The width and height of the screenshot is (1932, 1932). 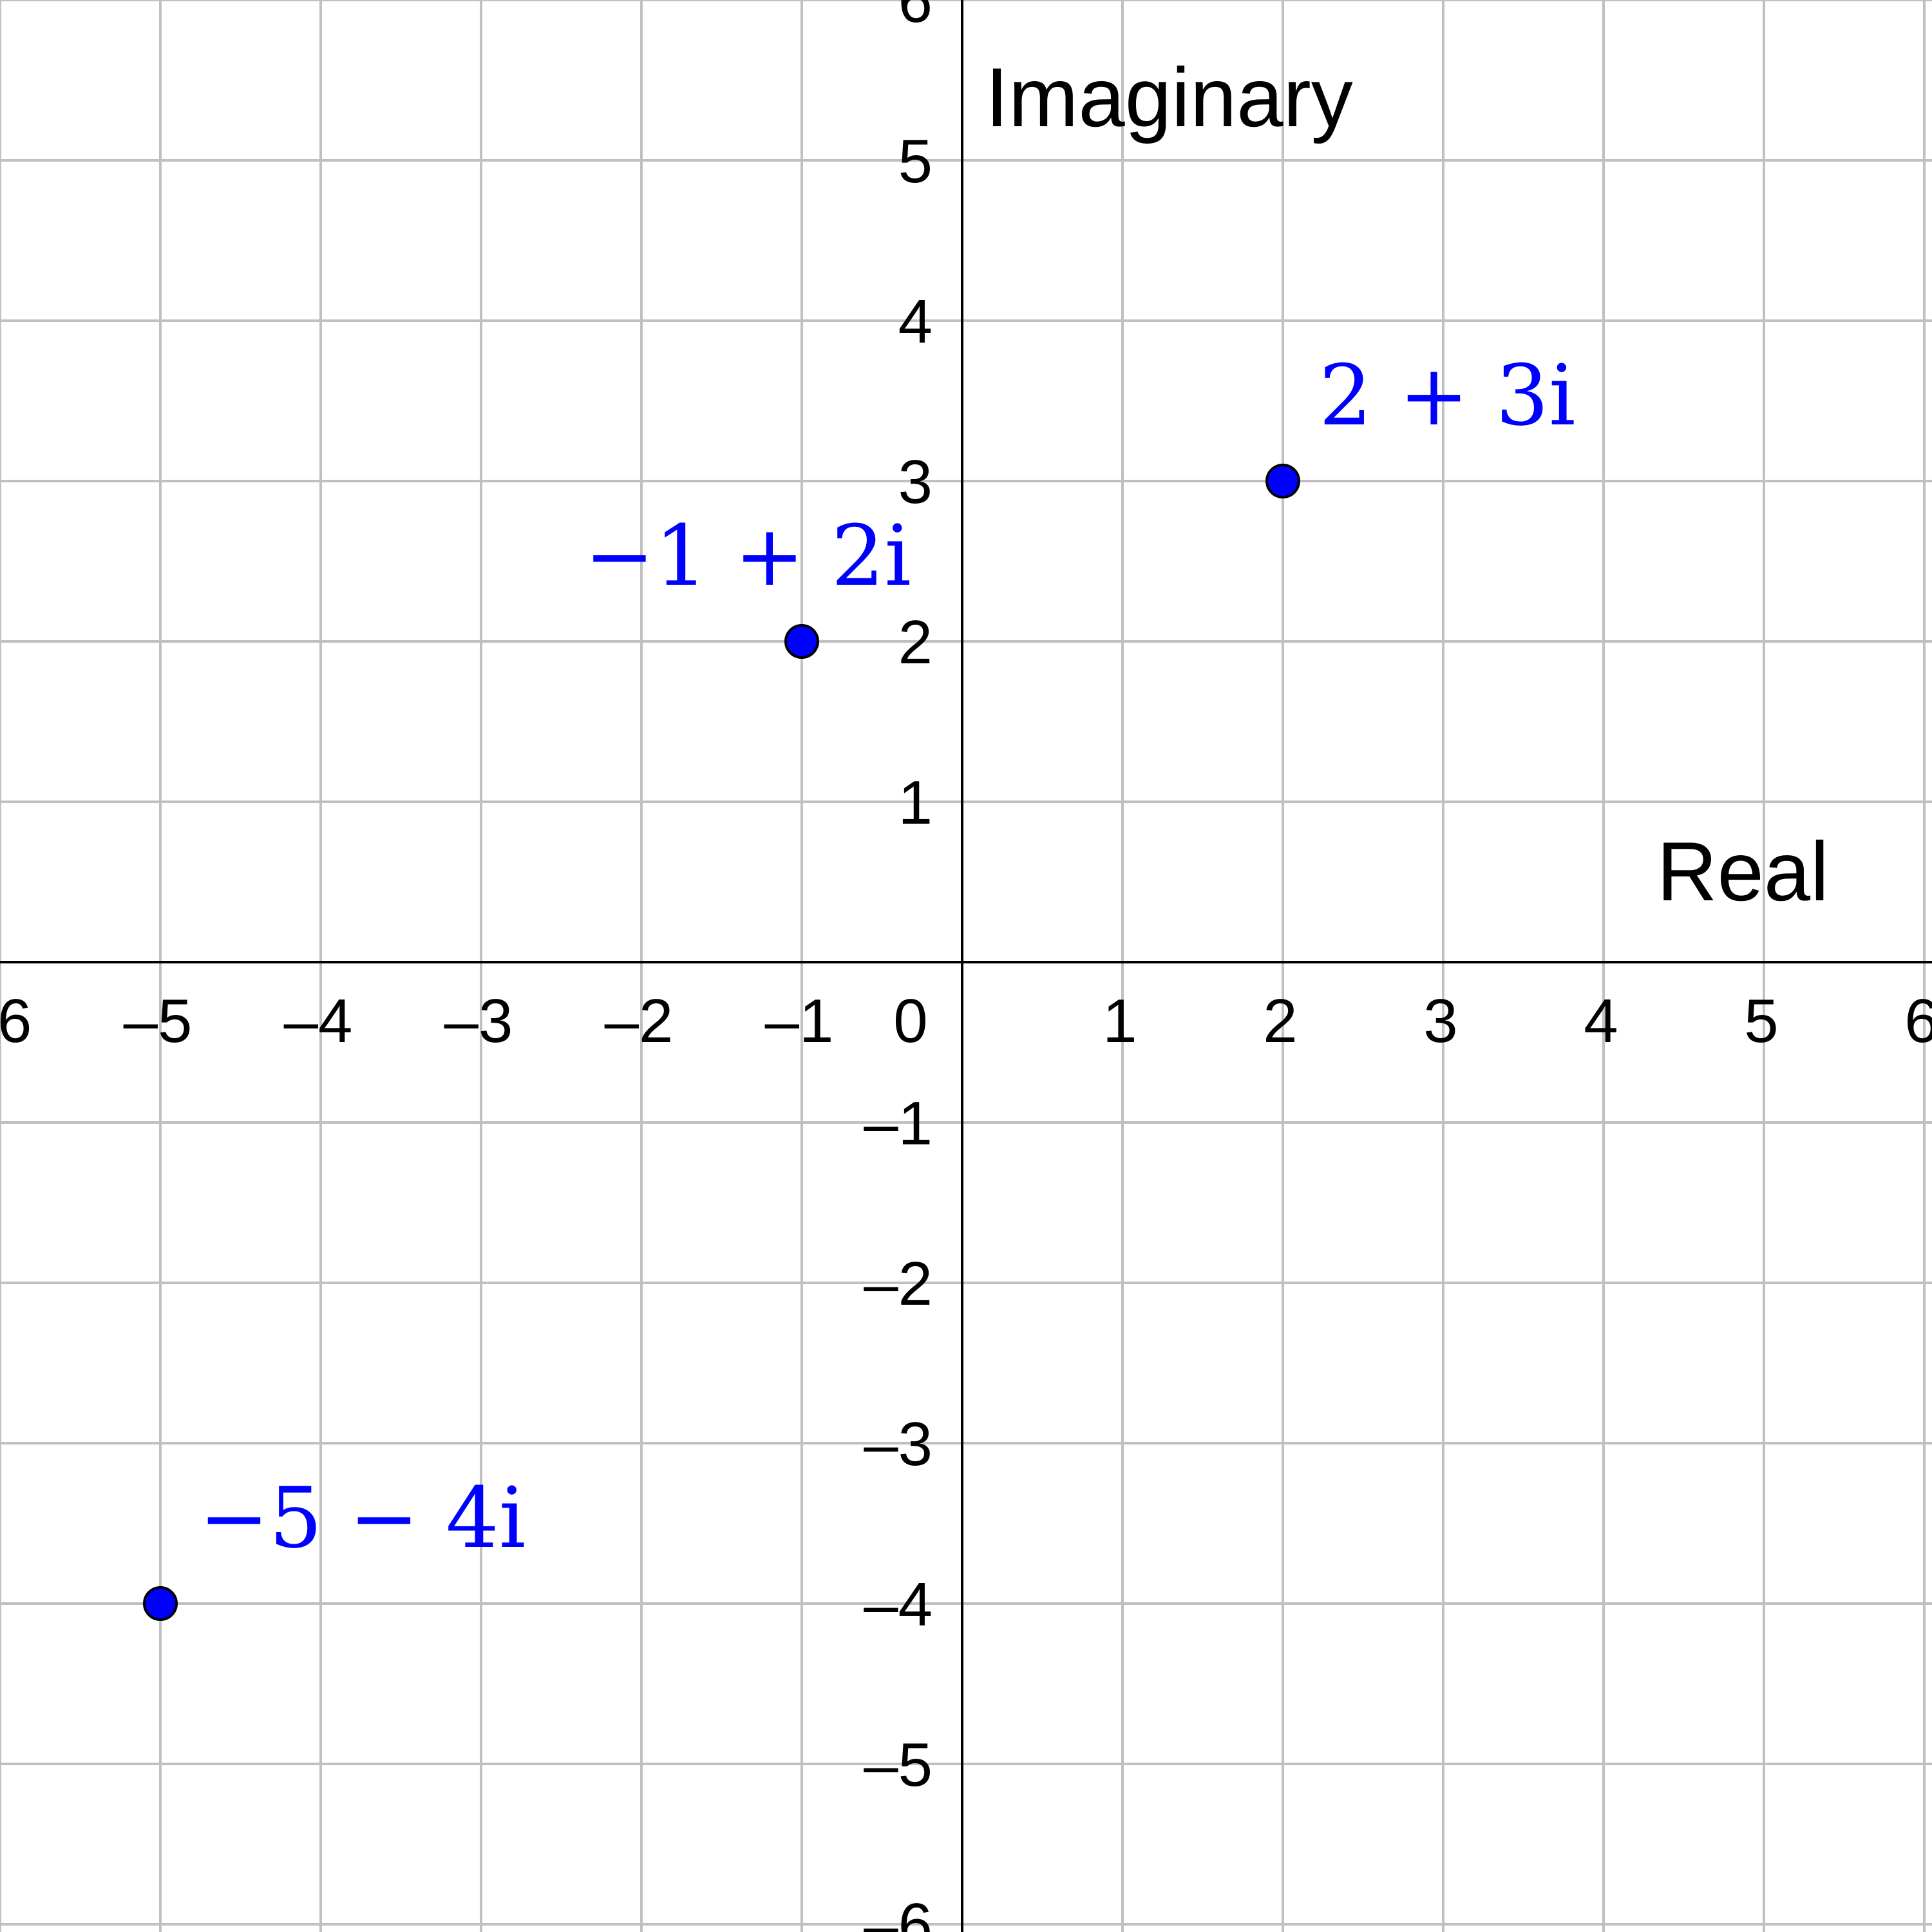 What do you see at coordinates (159, 1021) in the screenshot?
I see `x-tick-label: –5` at bounding box center [159, 1021].